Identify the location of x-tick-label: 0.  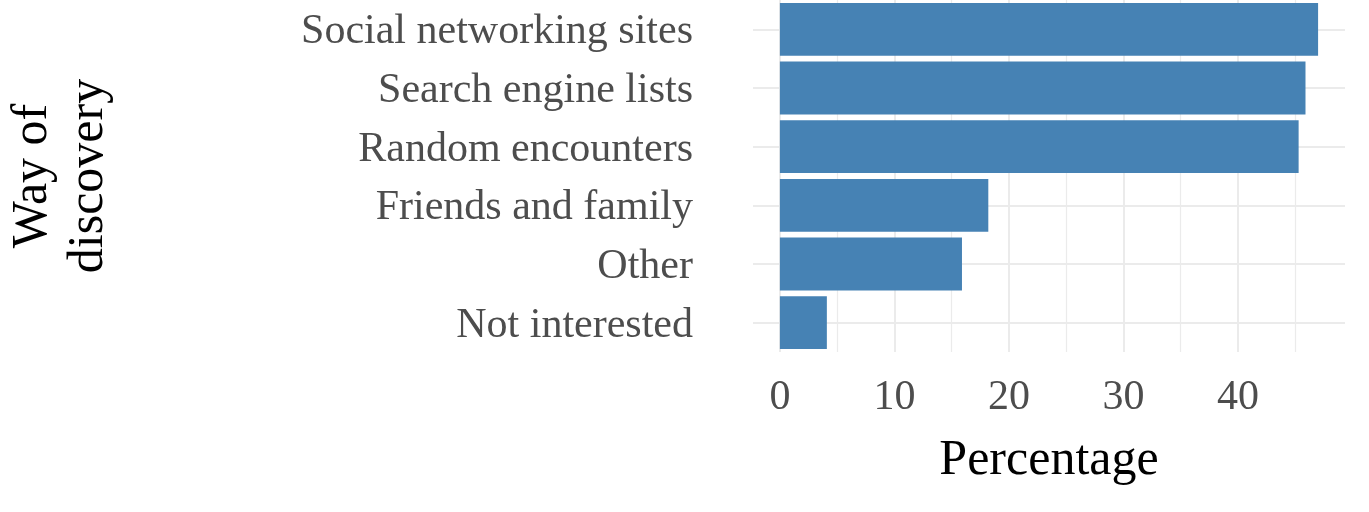
(780, 395).